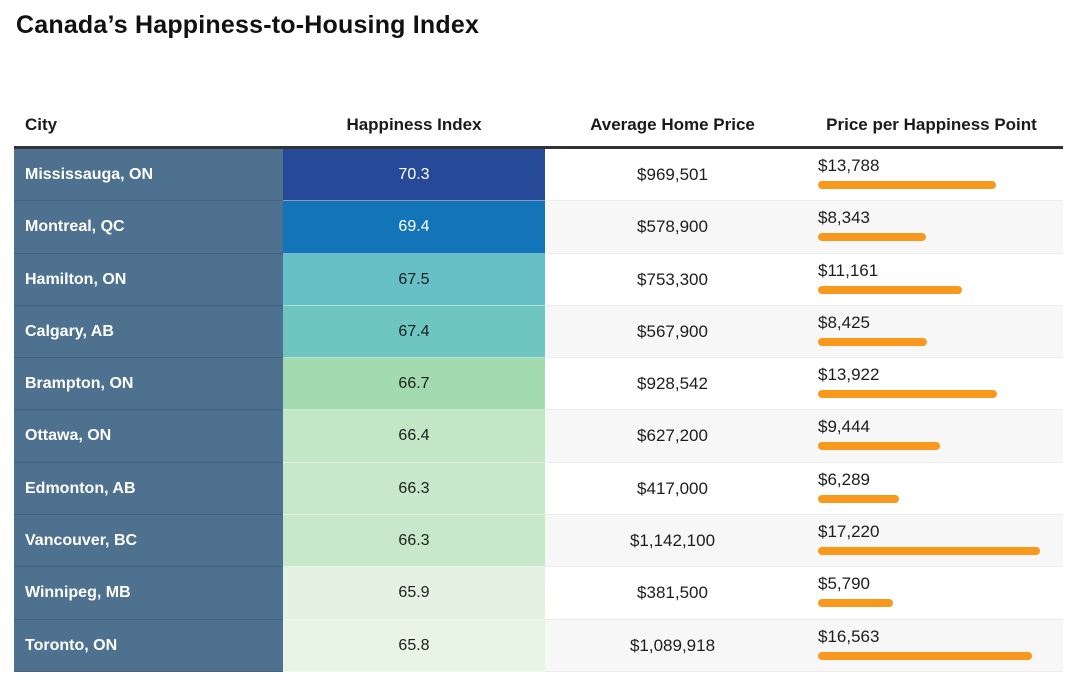 Image resolution: width=1080 pixels, height=687 pixels. I want to click on table-row: Montreal, QC 69.4 $578,900 $8,343, so click(538, 227).